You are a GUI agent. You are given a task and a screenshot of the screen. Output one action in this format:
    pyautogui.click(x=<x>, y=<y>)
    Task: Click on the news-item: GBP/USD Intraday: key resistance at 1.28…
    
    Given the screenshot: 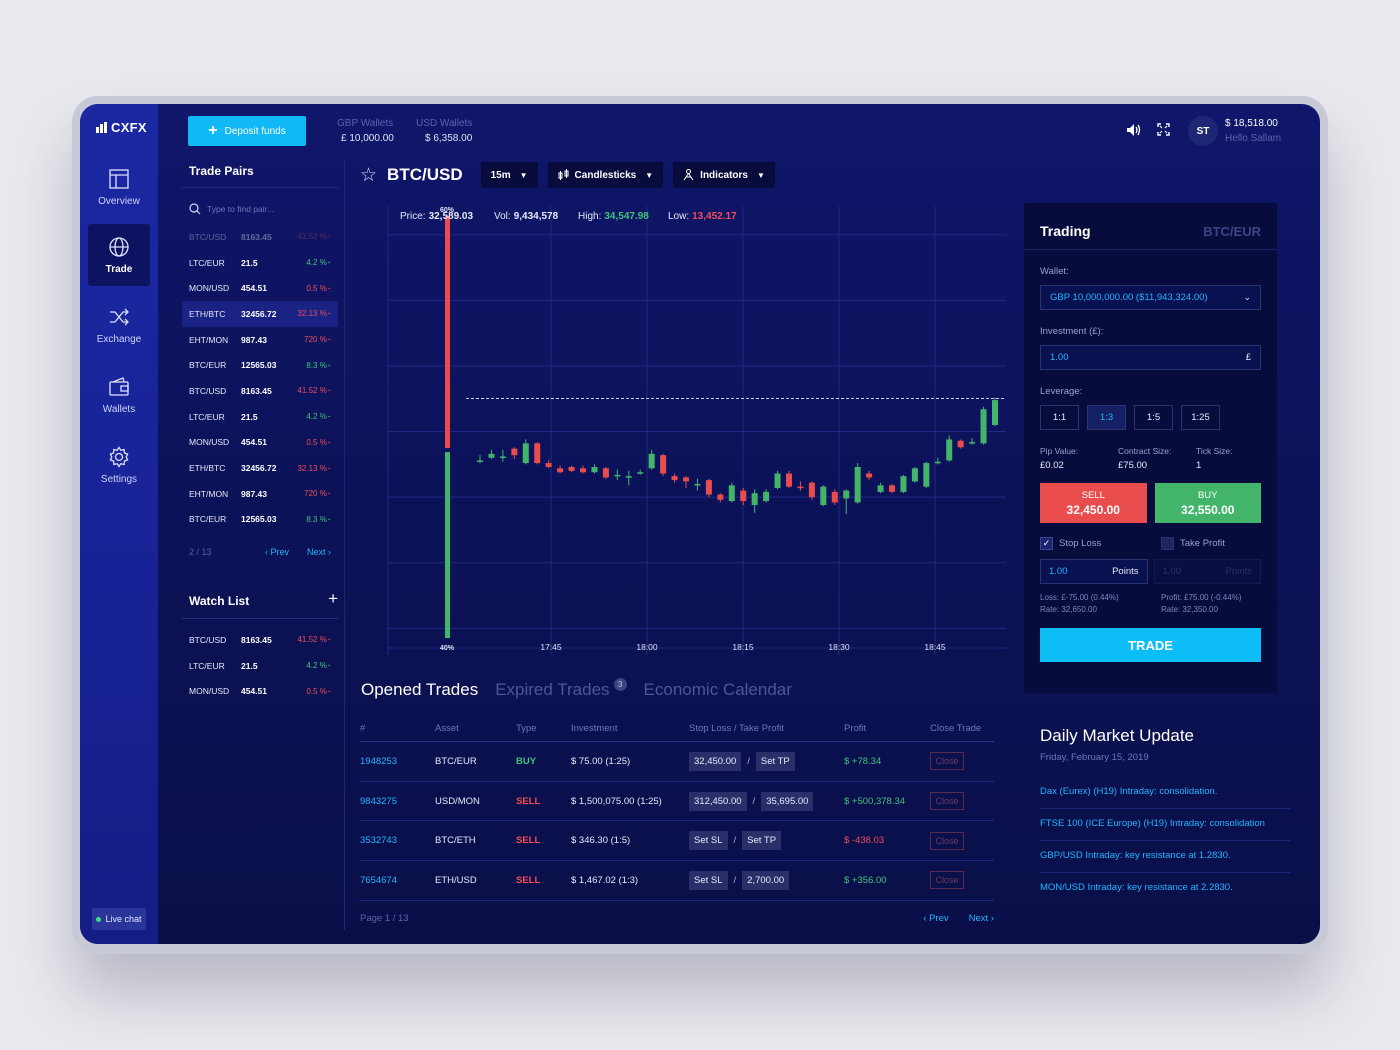 What is the action you would take?
    pyautogui.click(x=1165, y=857)
    